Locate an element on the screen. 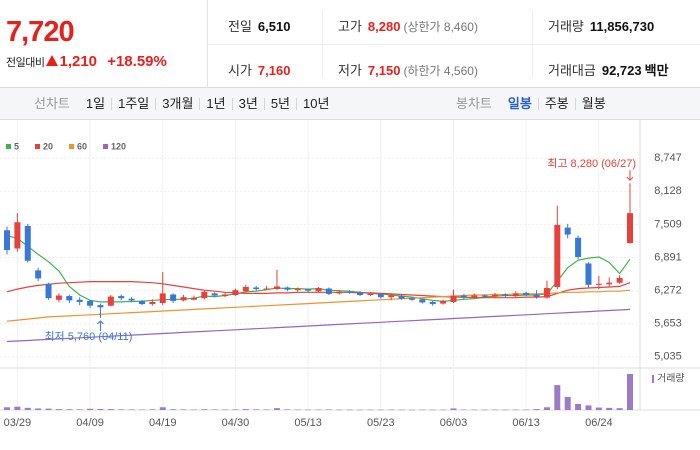 Image resolution: width=700 pixels, height=450 pixels. summary-cell: 시가 7,160 is located at coordinates (259, 69).